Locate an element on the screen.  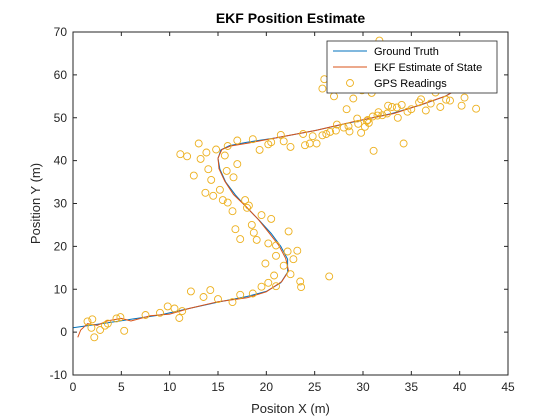
x-tick-label: 20 is located at coordinates (267, 387).